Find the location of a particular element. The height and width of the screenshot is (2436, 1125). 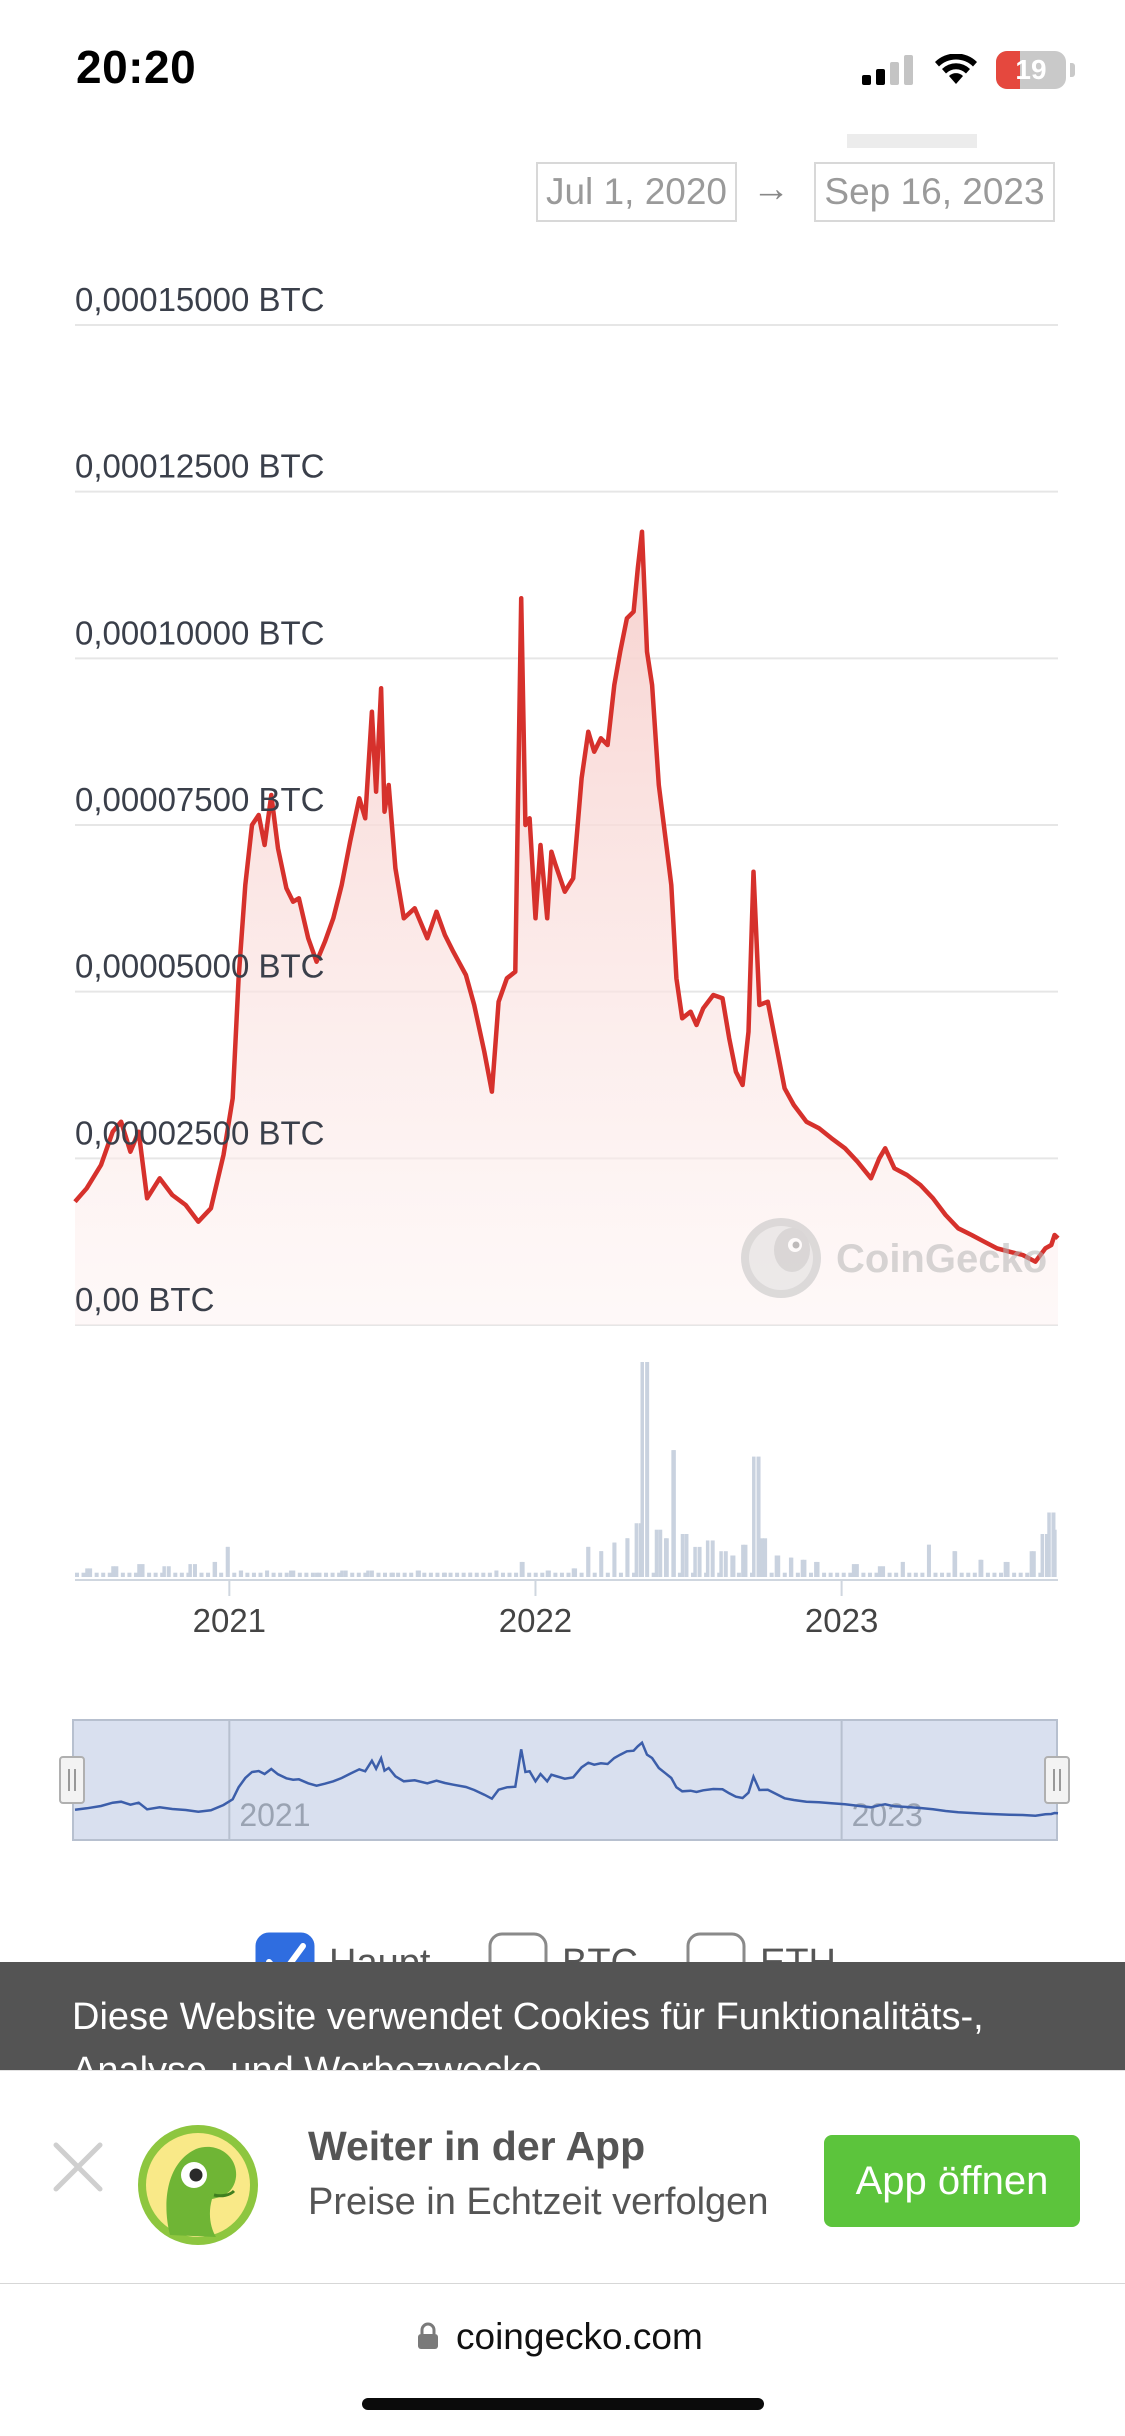

date-from-input: Jul 1, 2020 is located at coordinates (636, 192).